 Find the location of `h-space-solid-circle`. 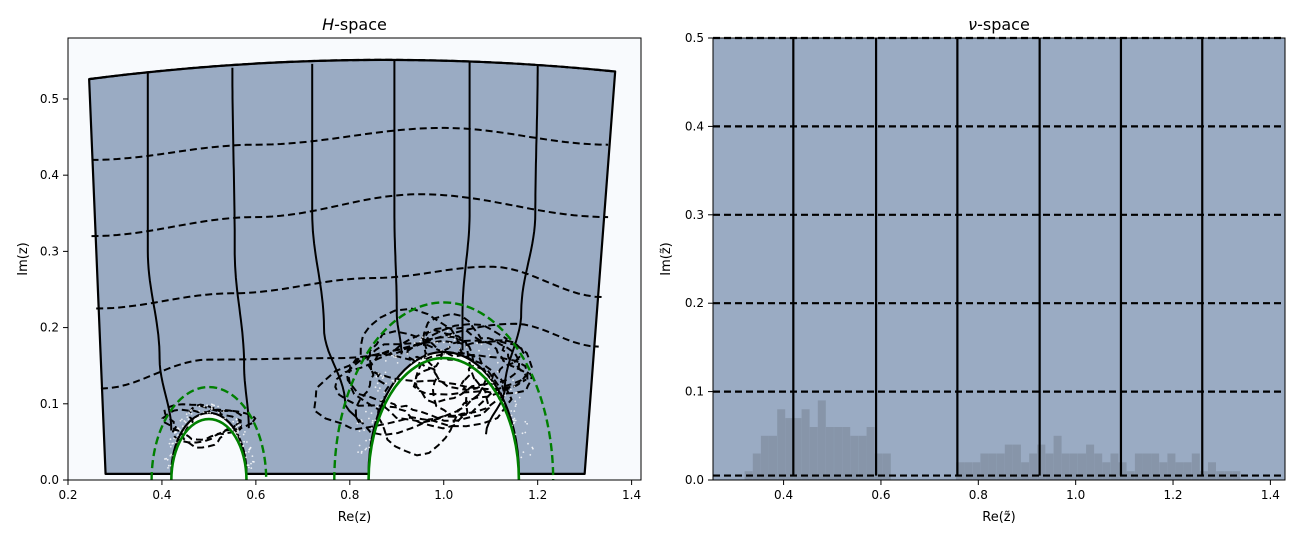

h-space-solid-circle is located at coordinates (444, 418).